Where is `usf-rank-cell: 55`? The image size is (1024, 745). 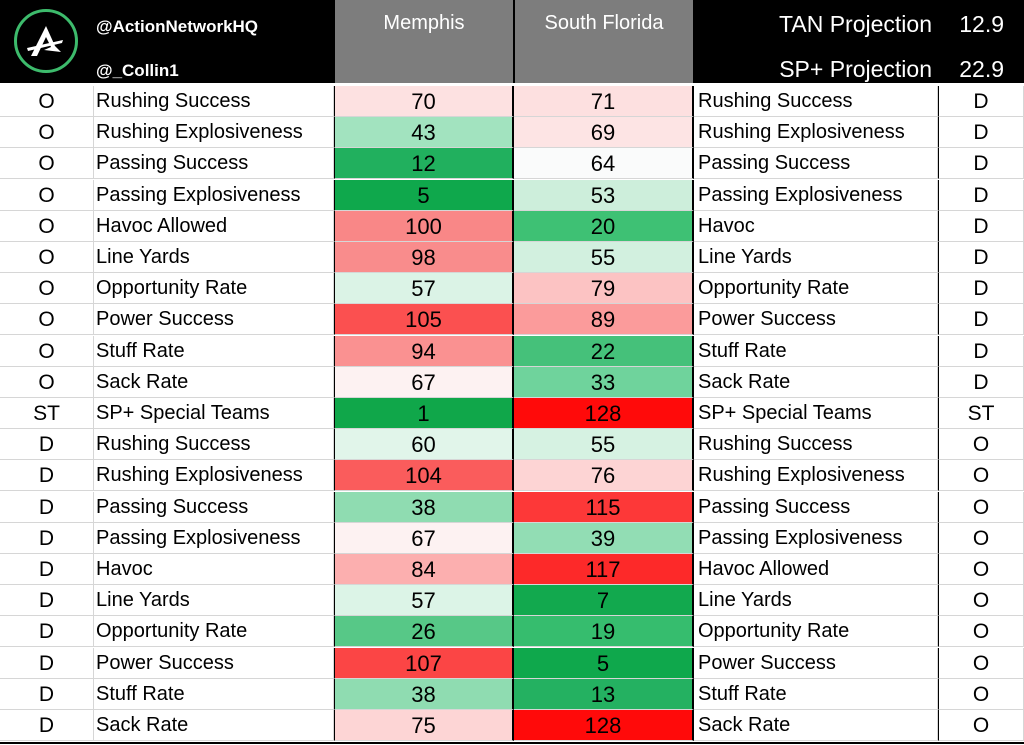 usf-rank-cell: 55 is located at coordinates (604, 445).